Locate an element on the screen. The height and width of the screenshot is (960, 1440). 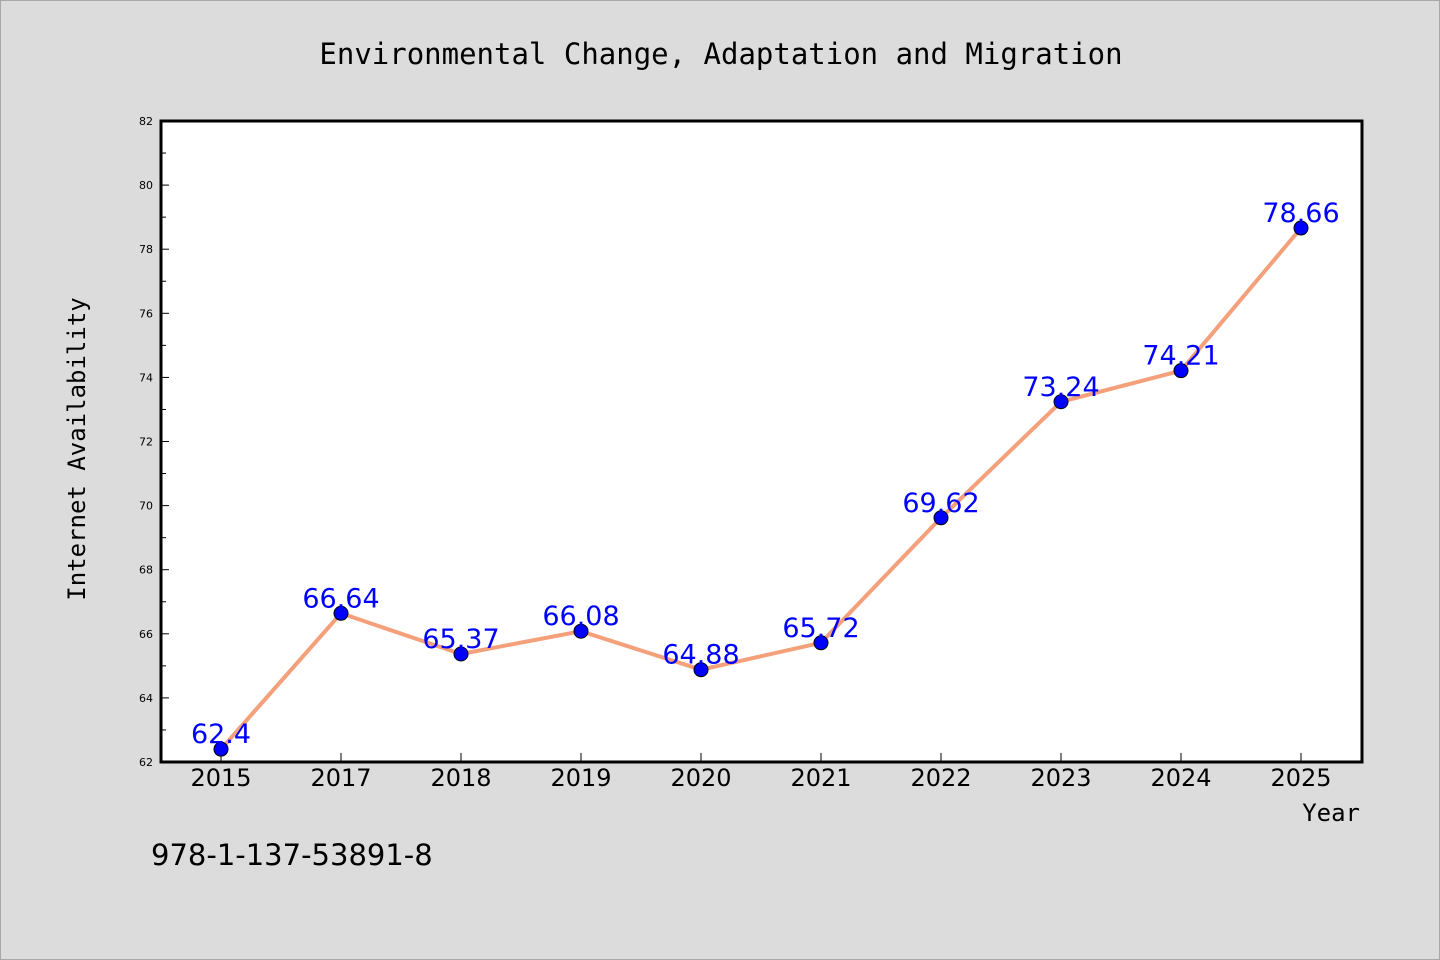
y-tick-label: 82 is located at coordinates (146, 121).